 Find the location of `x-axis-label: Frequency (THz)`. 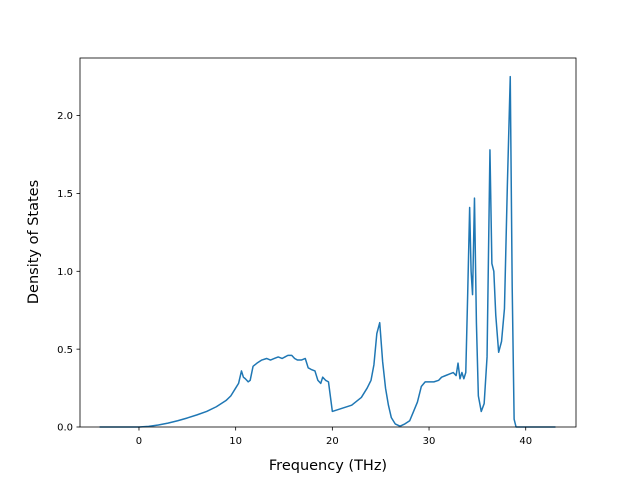

x-axis-label: Frequency (THz) is located at coordinates (328, 466).